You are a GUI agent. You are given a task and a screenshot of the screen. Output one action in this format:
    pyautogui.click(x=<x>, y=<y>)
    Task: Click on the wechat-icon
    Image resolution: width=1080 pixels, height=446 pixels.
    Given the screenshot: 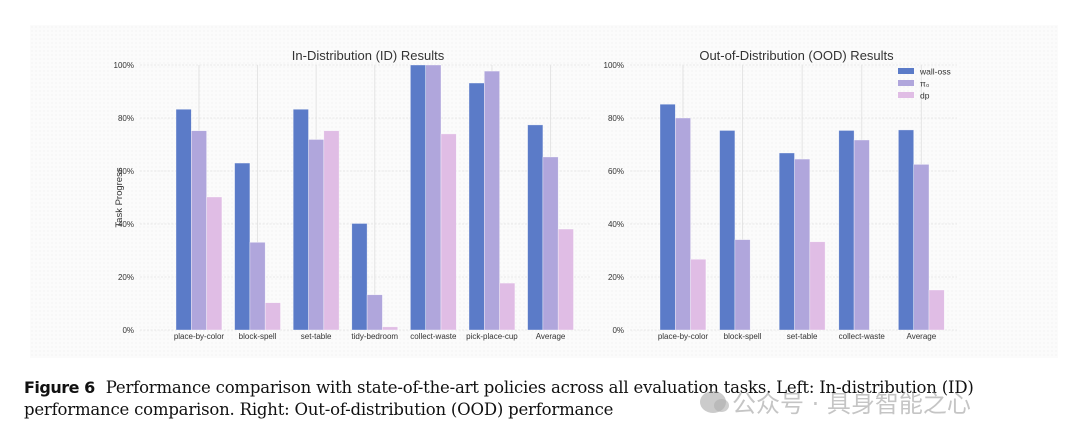 What is the action you would take?
    pyautogui.click(x=714, y=401)
    